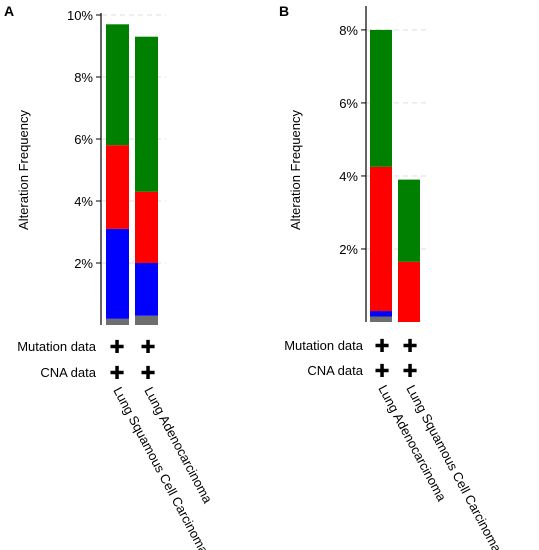 The height and width of the screenshot is (550, 539). Describe the element at coordinates (324, 345) in the screenshot. I see `panel-b-mutation-data-label: Mutation data` at that location.